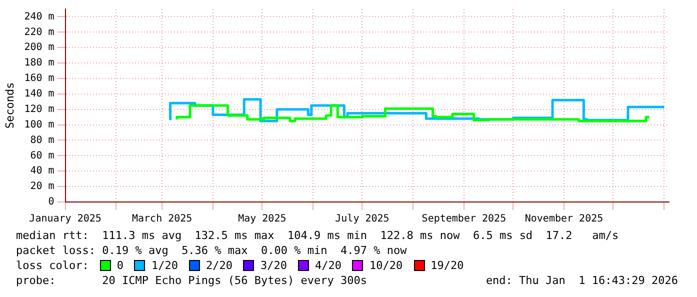 The height and width of the screenshot is (297, 697). Describe the element at coordinates (39, 48) in the screenshot. I see `y-tick-label: 200 m` at that location.